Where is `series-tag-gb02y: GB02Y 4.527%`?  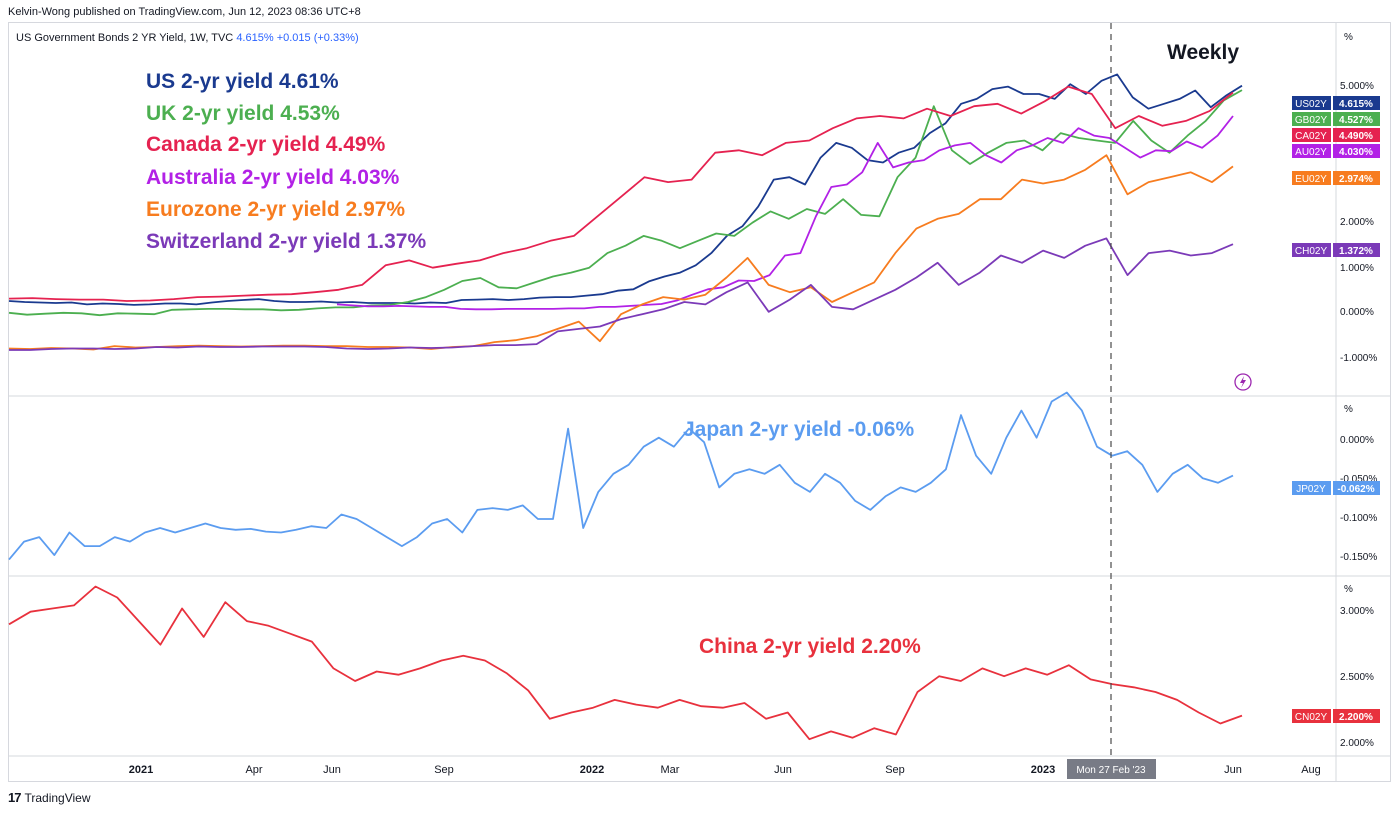 series-tag-gb02y: GB02Y 4.527% is located at coordinates (1336, 119).